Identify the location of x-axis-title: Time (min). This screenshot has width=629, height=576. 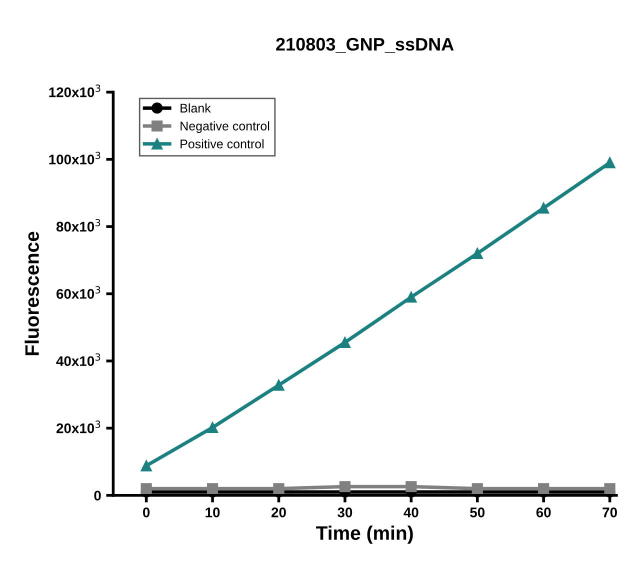
(364, 535).